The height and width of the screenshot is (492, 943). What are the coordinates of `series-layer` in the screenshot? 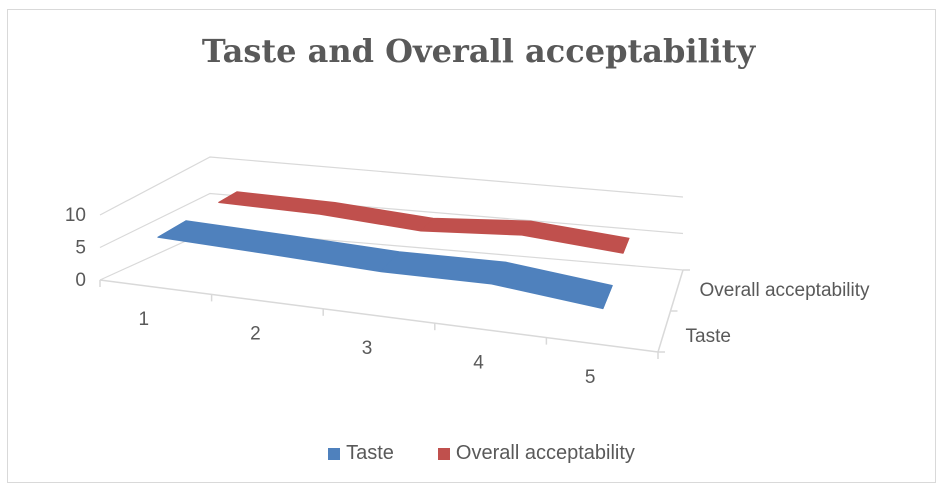 It's located at (393, 250).